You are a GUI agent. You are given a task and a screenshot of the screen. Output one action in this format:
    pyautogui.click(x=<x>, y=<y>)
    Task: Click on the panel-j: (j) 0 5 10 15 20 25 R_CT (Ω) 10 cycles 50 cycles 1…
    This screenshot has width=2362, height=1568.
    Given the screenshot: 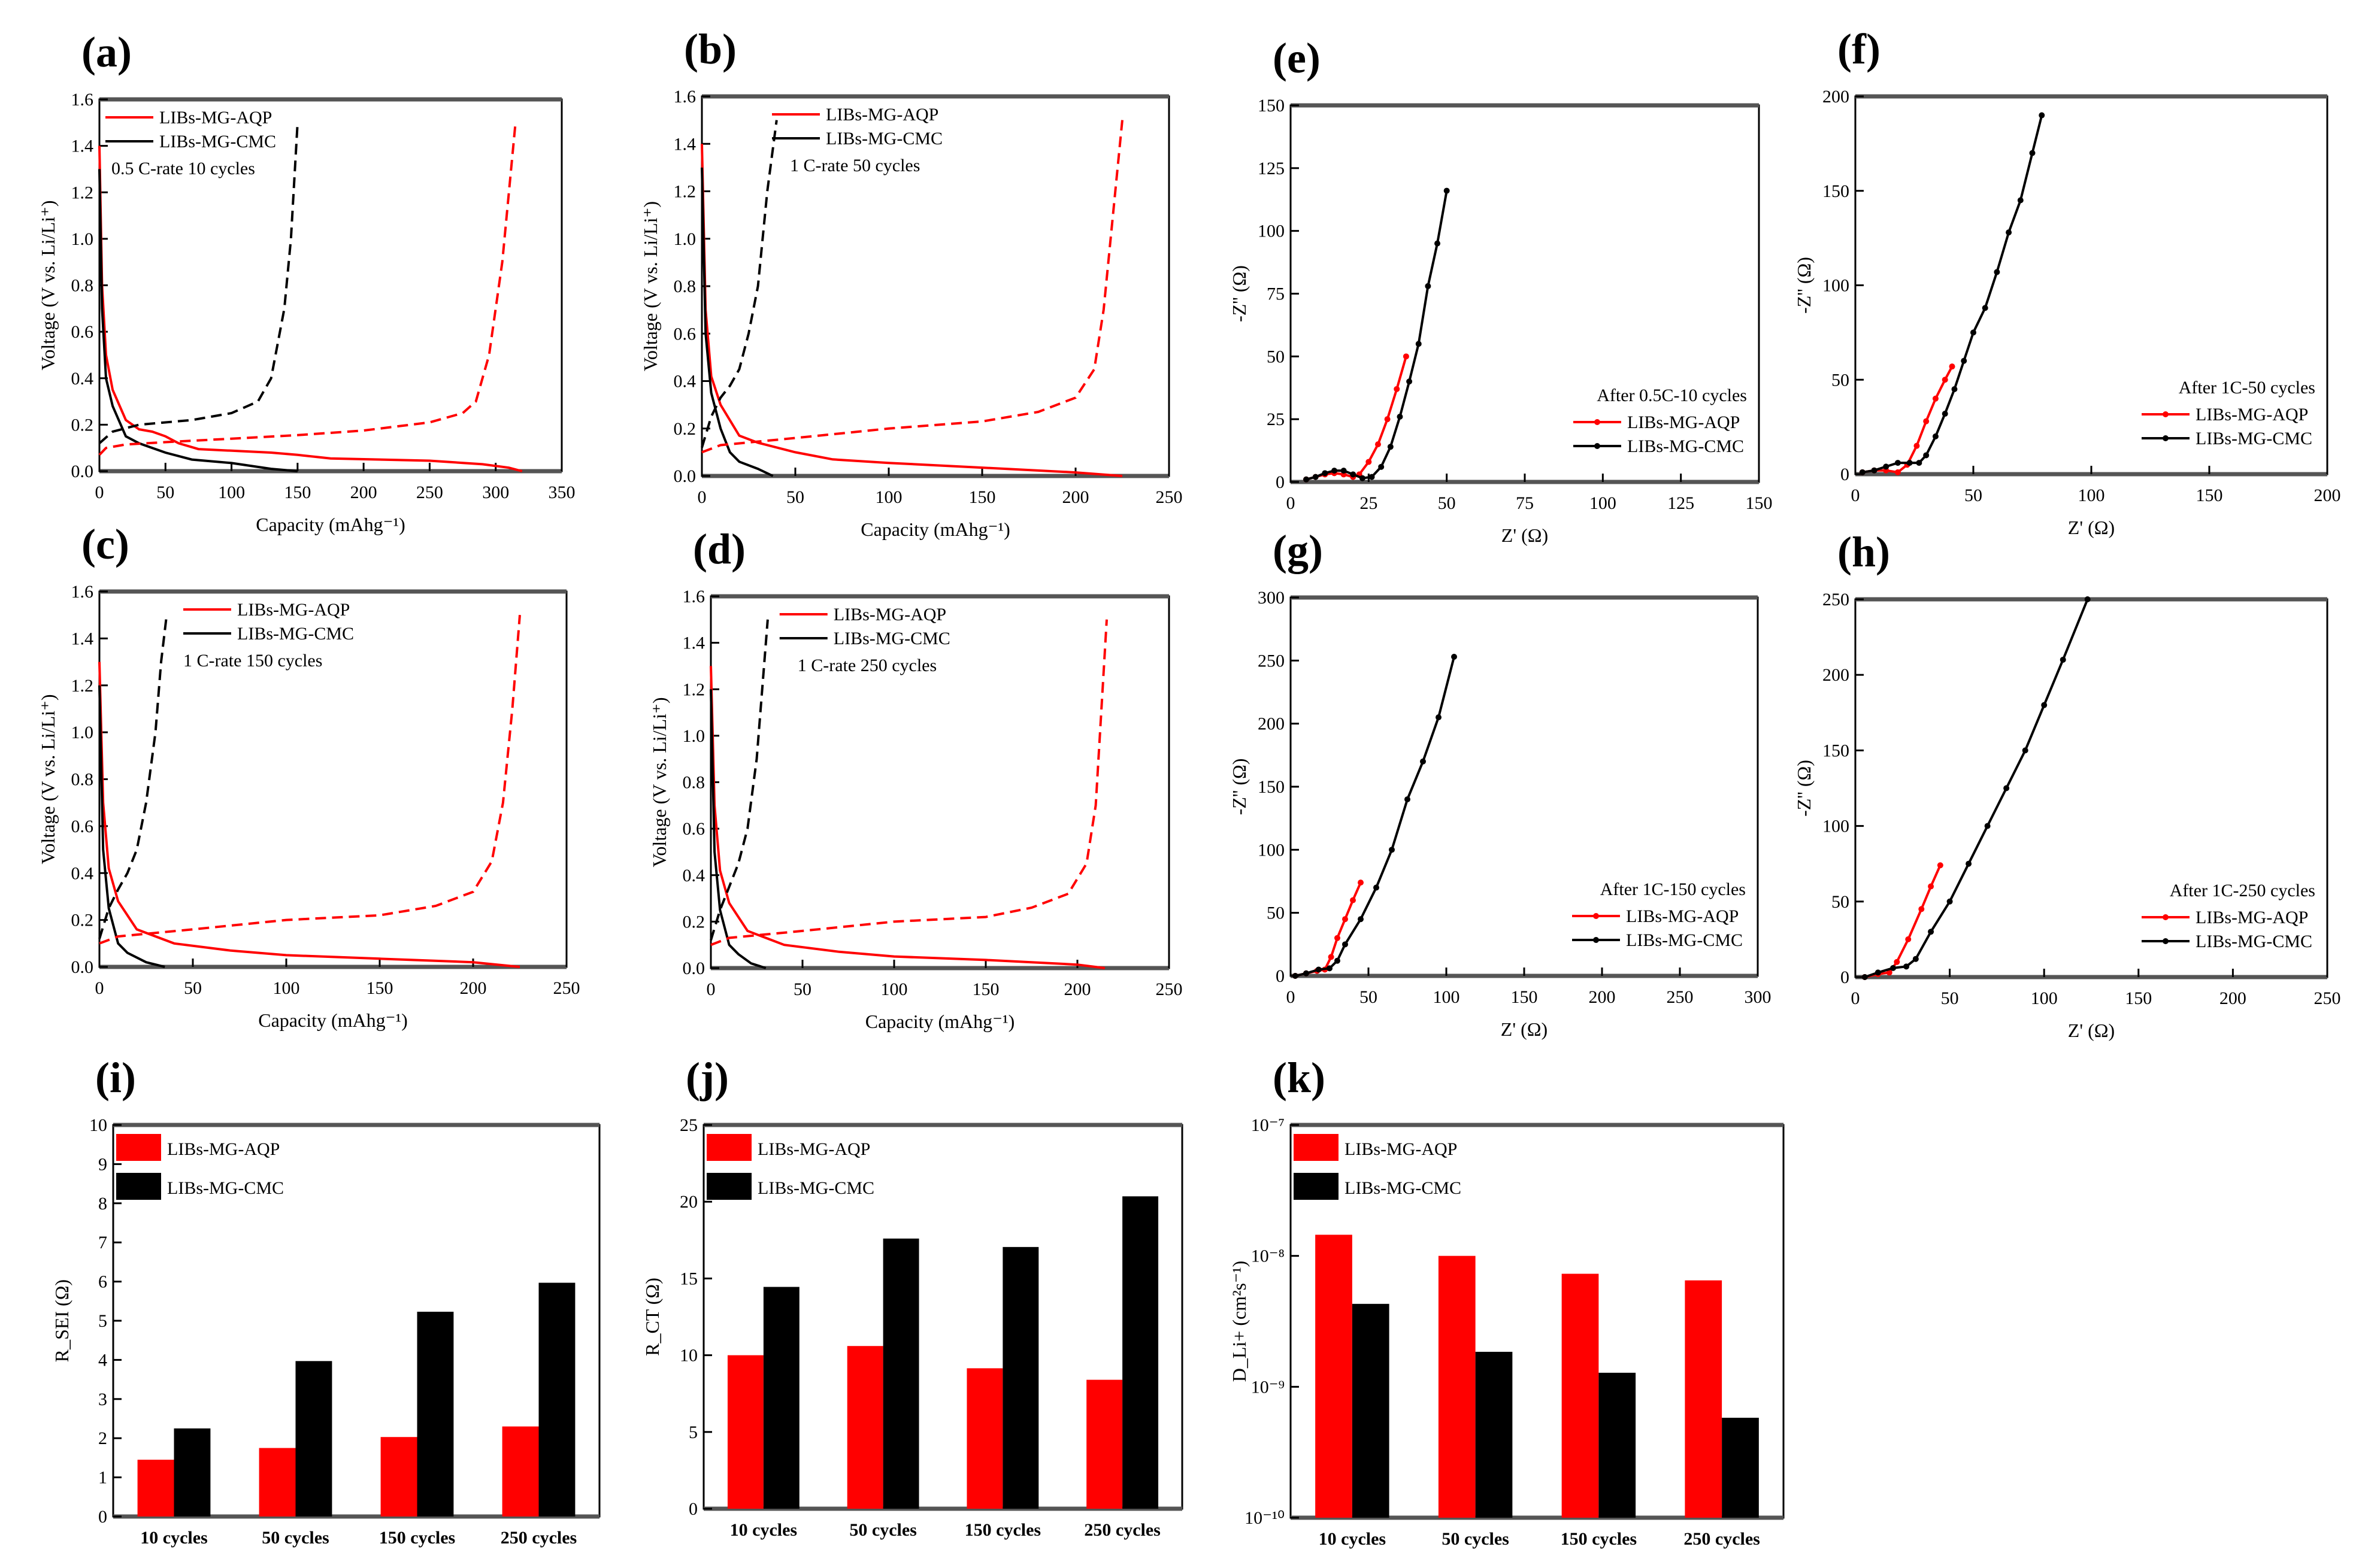 What is the action you would take?
    pyautogui.click(x=912, y=1297)
    